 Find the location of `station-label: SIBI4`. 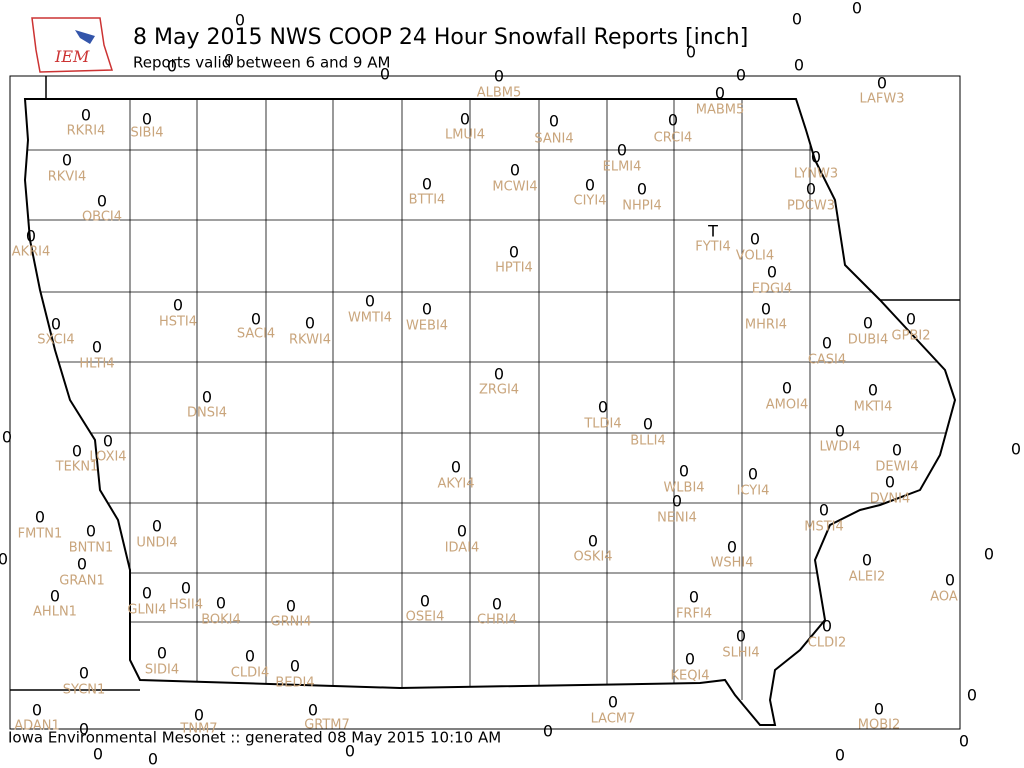

station-label: SIBI4 is located at coordinates (146, 133).